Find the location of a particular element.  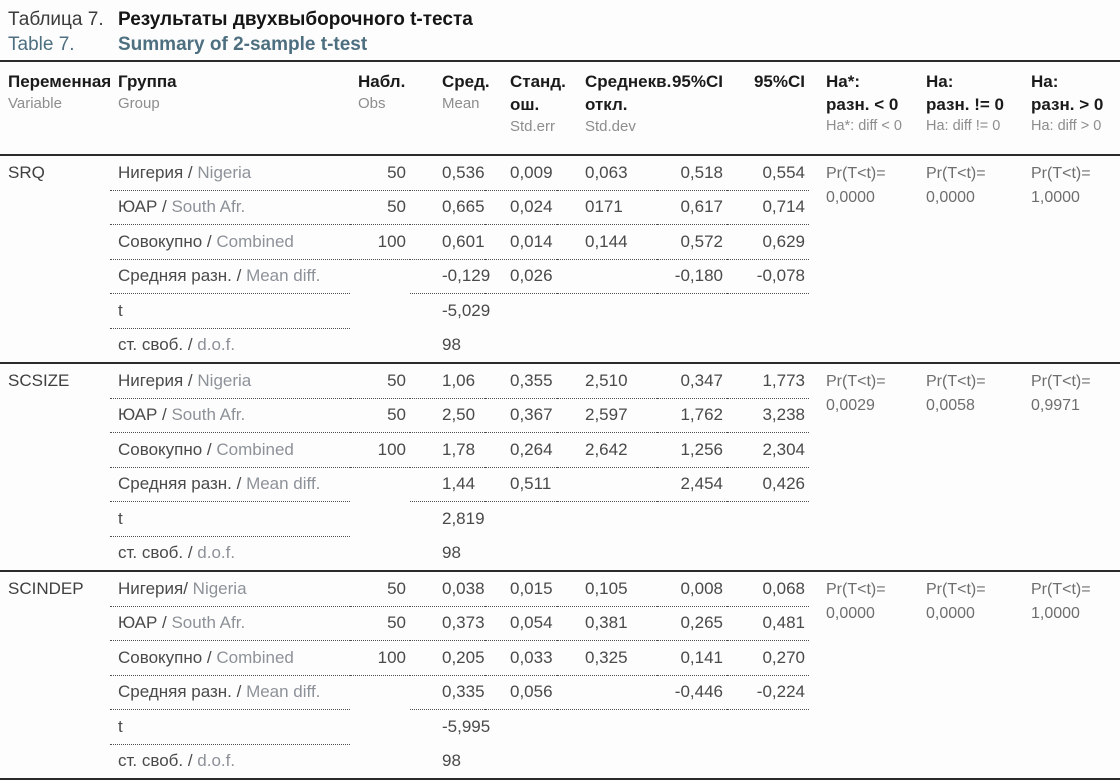

group-cell: ЮАР / South Afr. is located at coordinates (230, 207).